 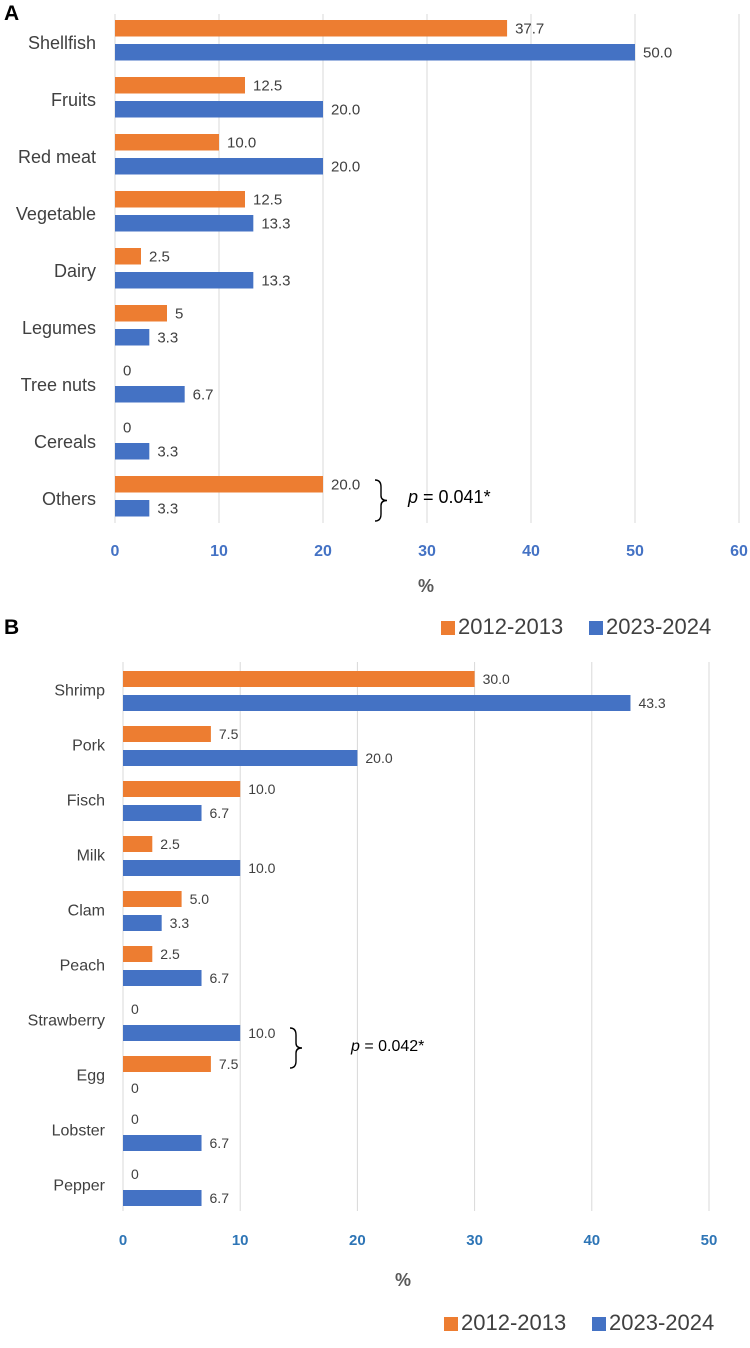 I want to click on p-value: = 0.042*, so click(x=394, y=1046).